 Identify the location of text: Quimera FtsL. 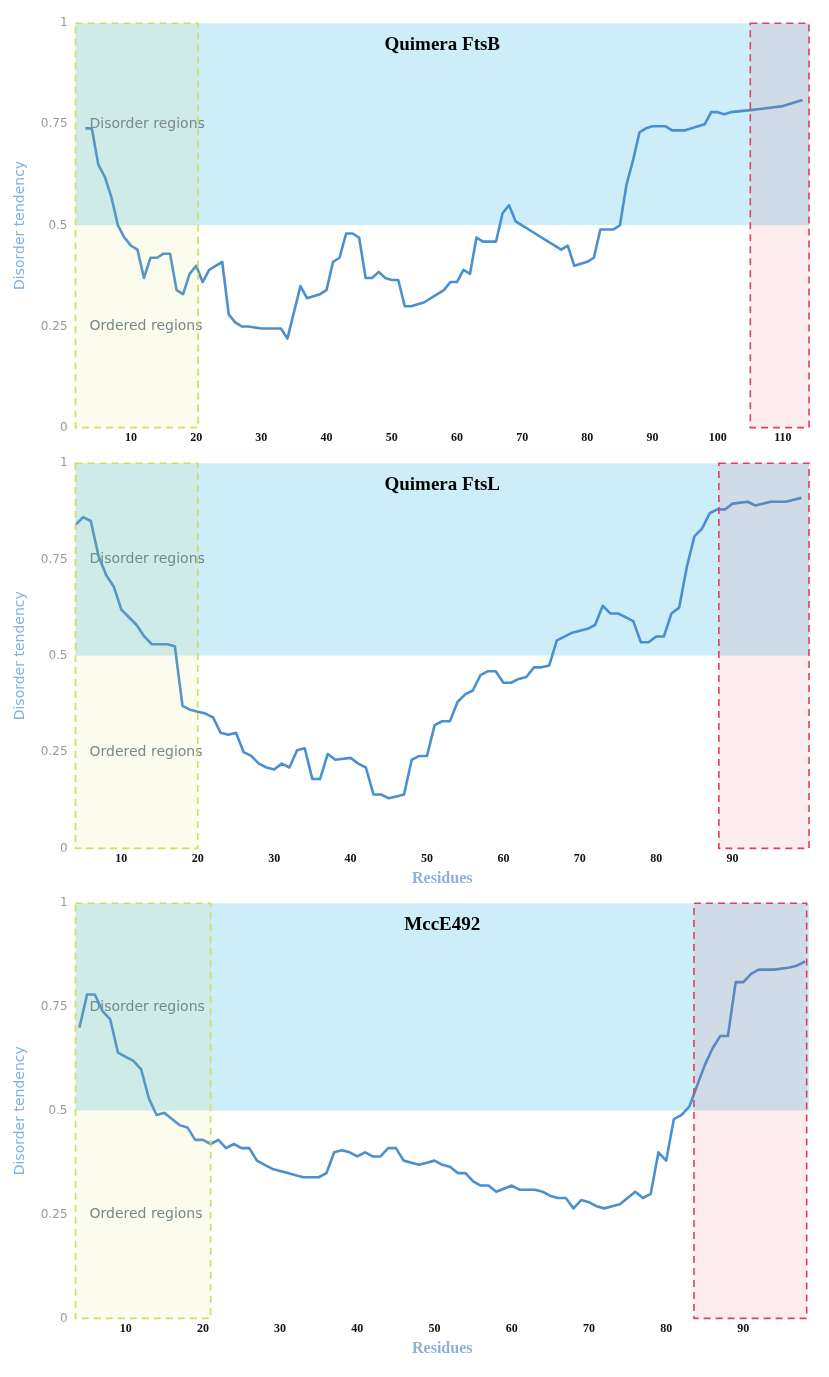
(442, 483).